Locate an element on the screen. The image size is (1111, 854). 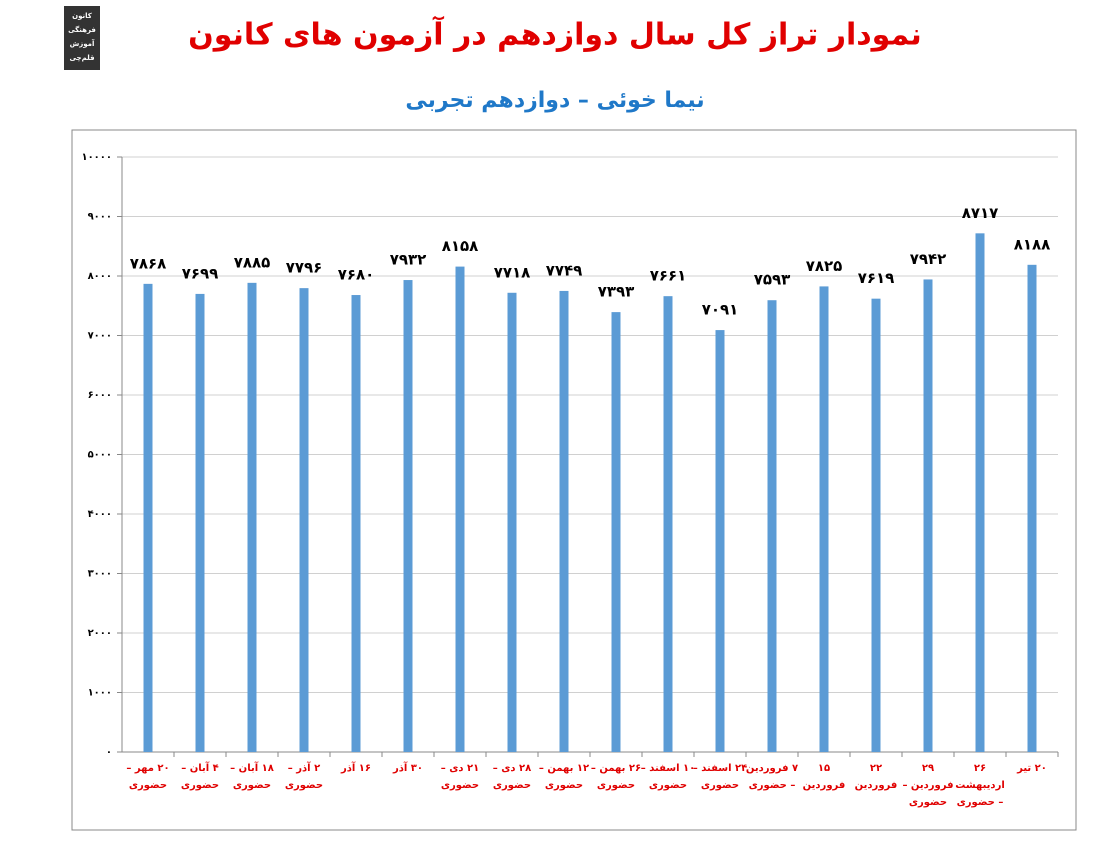
data-label: ۷۶۱۹ is located at coordinates (876, 278).